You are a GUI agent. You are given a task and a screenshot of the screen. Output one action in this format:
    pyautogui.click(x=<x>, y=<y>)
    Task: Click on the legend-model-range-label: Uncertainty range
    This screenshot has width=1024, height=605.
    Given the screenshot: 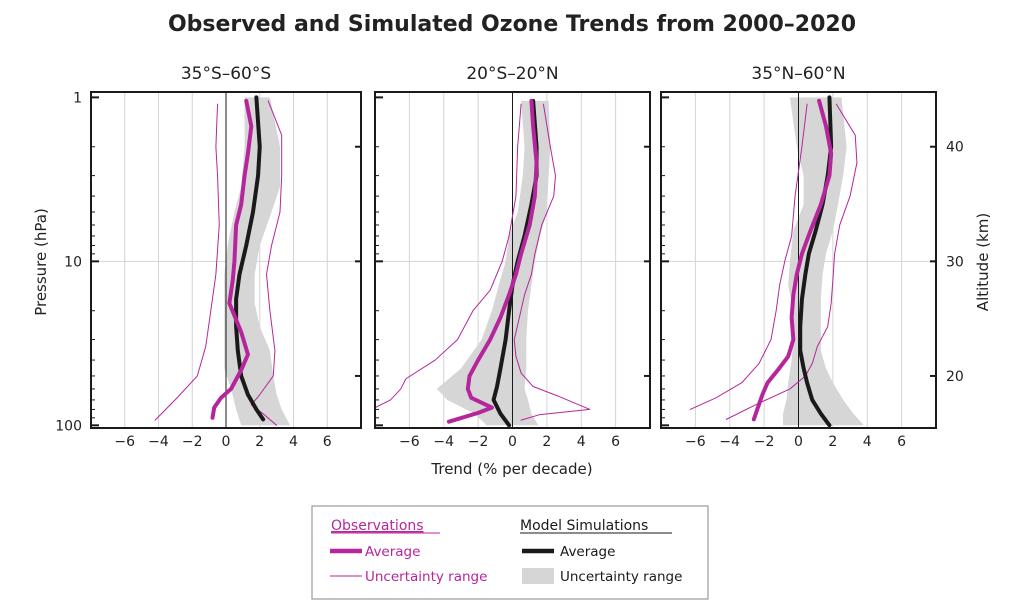 What is the action you would take?
    pyautogui.click(x=621, y=577)
    